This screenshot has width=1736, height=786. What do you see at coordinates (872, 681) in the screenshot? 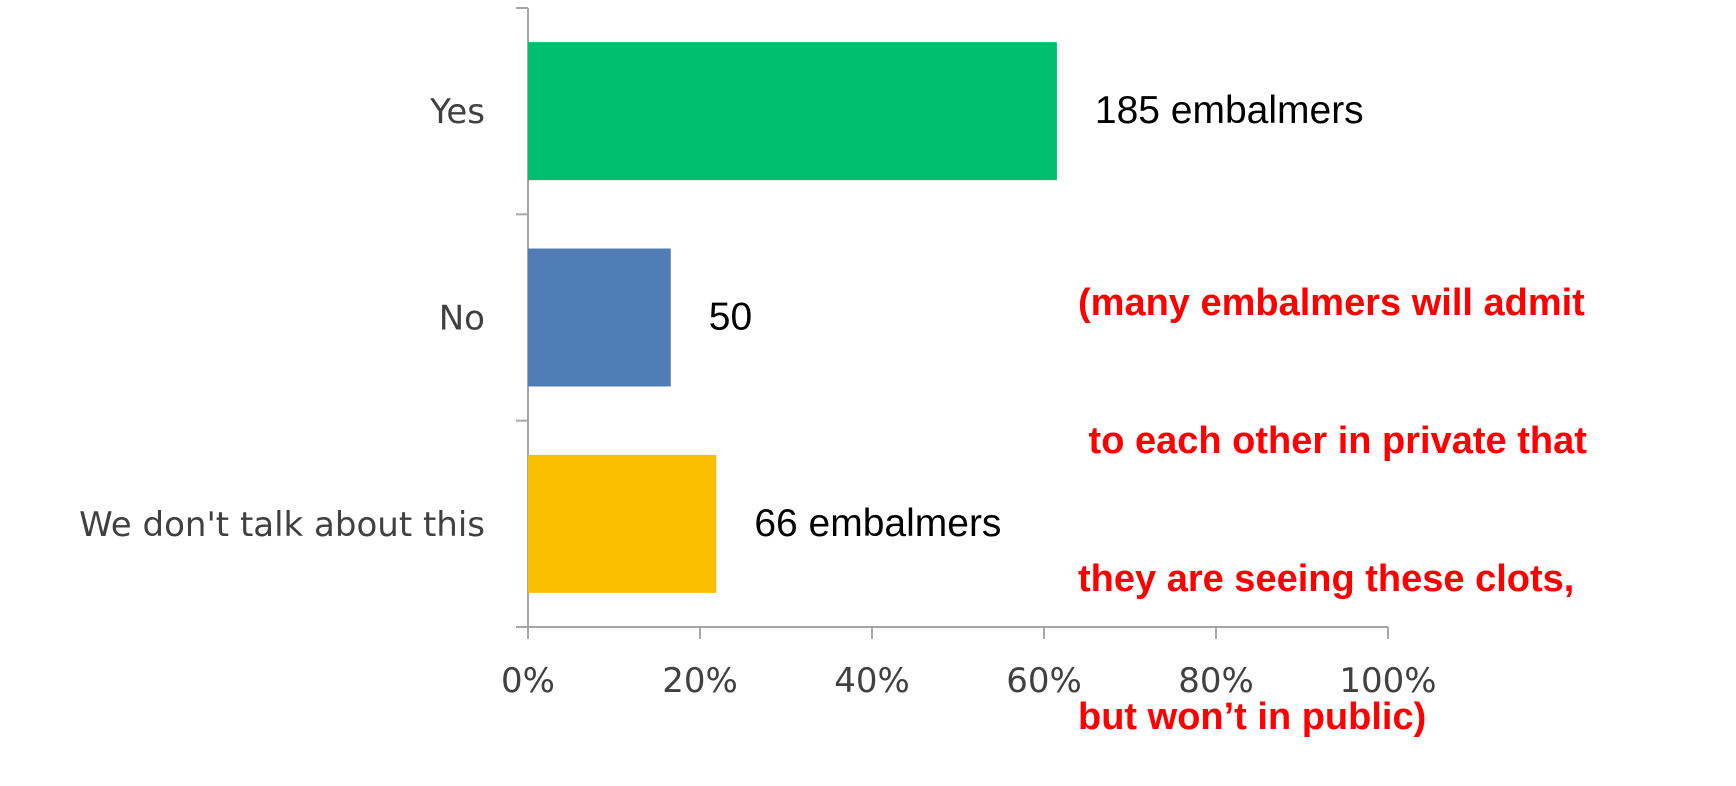
I see `x-tick-label: 40%` at bounding box center [872, 681].